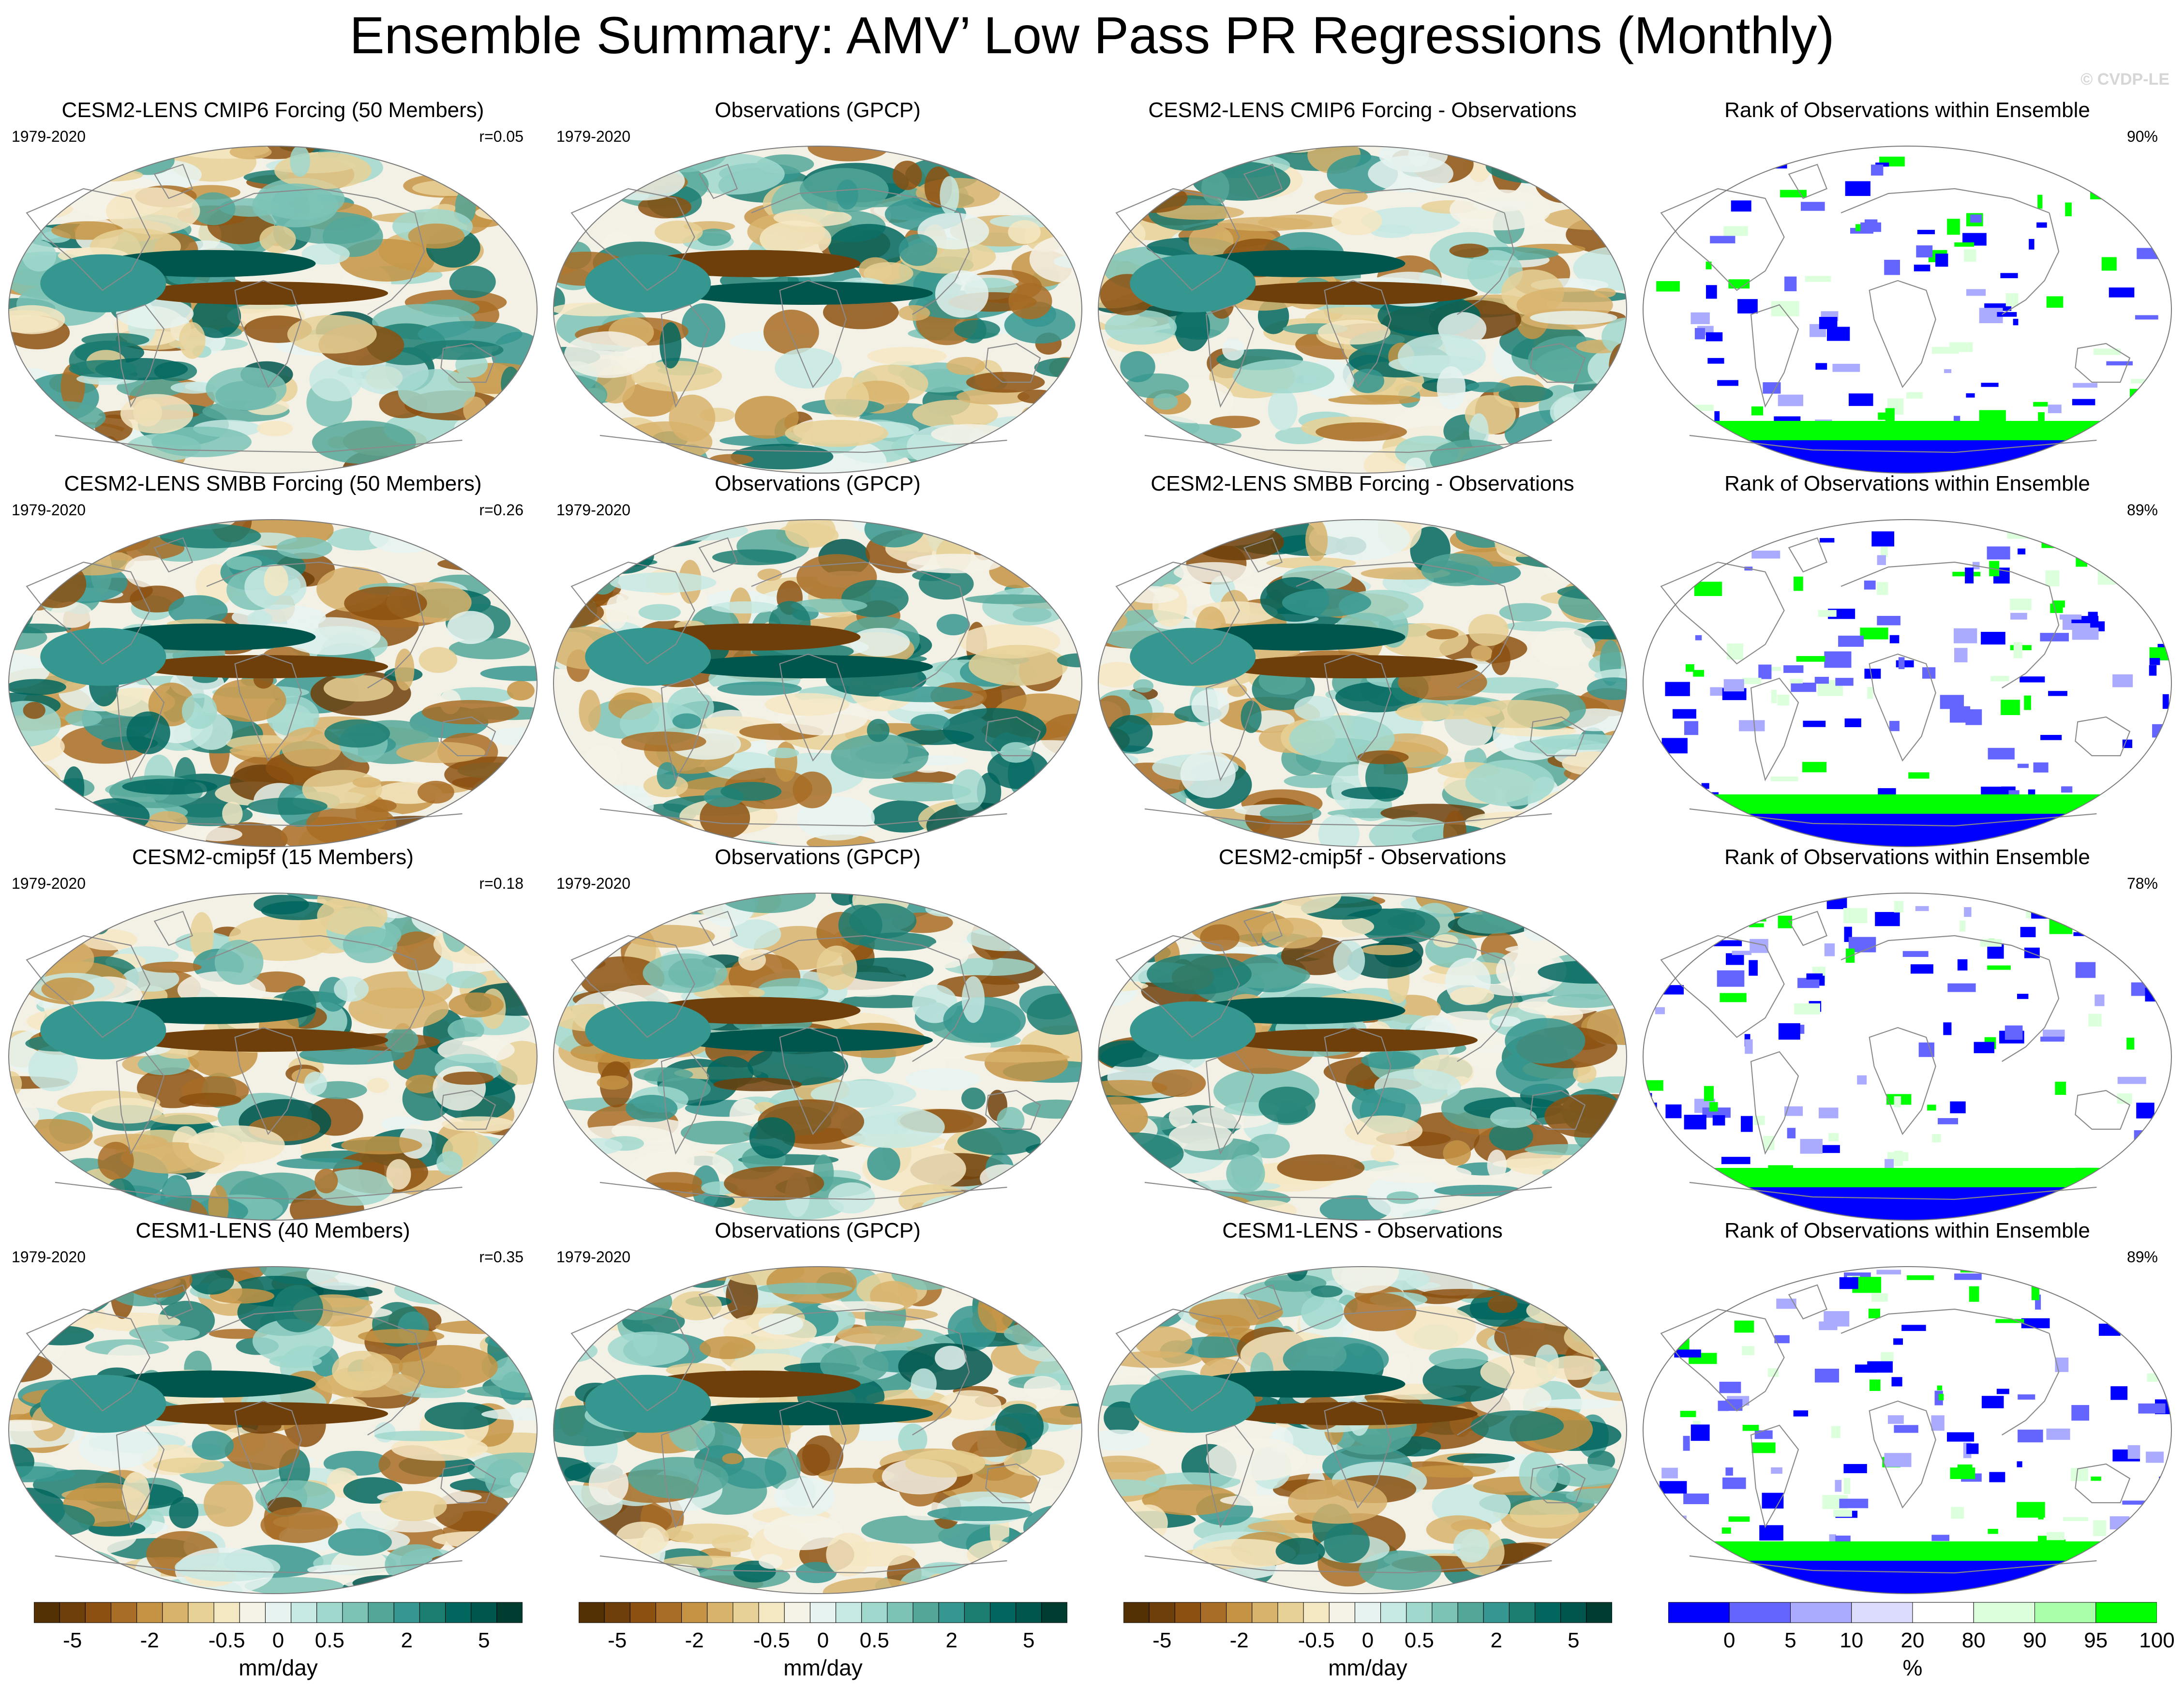 The width and height of the screenshot is (2184, 1688). I want to click on colorbar-swatches, so click(1913, 1612).